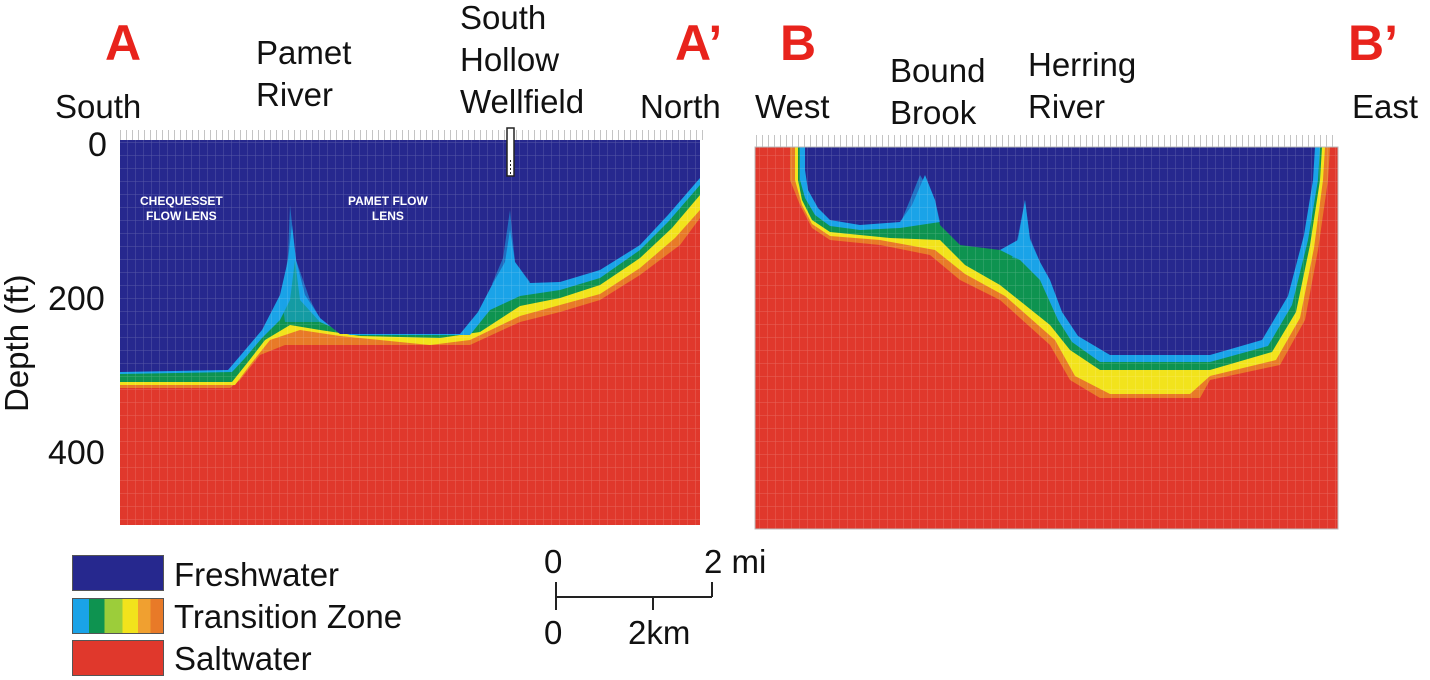 The image size is (1430, 680). What do you see at coordinates (553, 632) in the screenshot?
I see `scale-bottom-start: 0` at bounding box center [553, 632].